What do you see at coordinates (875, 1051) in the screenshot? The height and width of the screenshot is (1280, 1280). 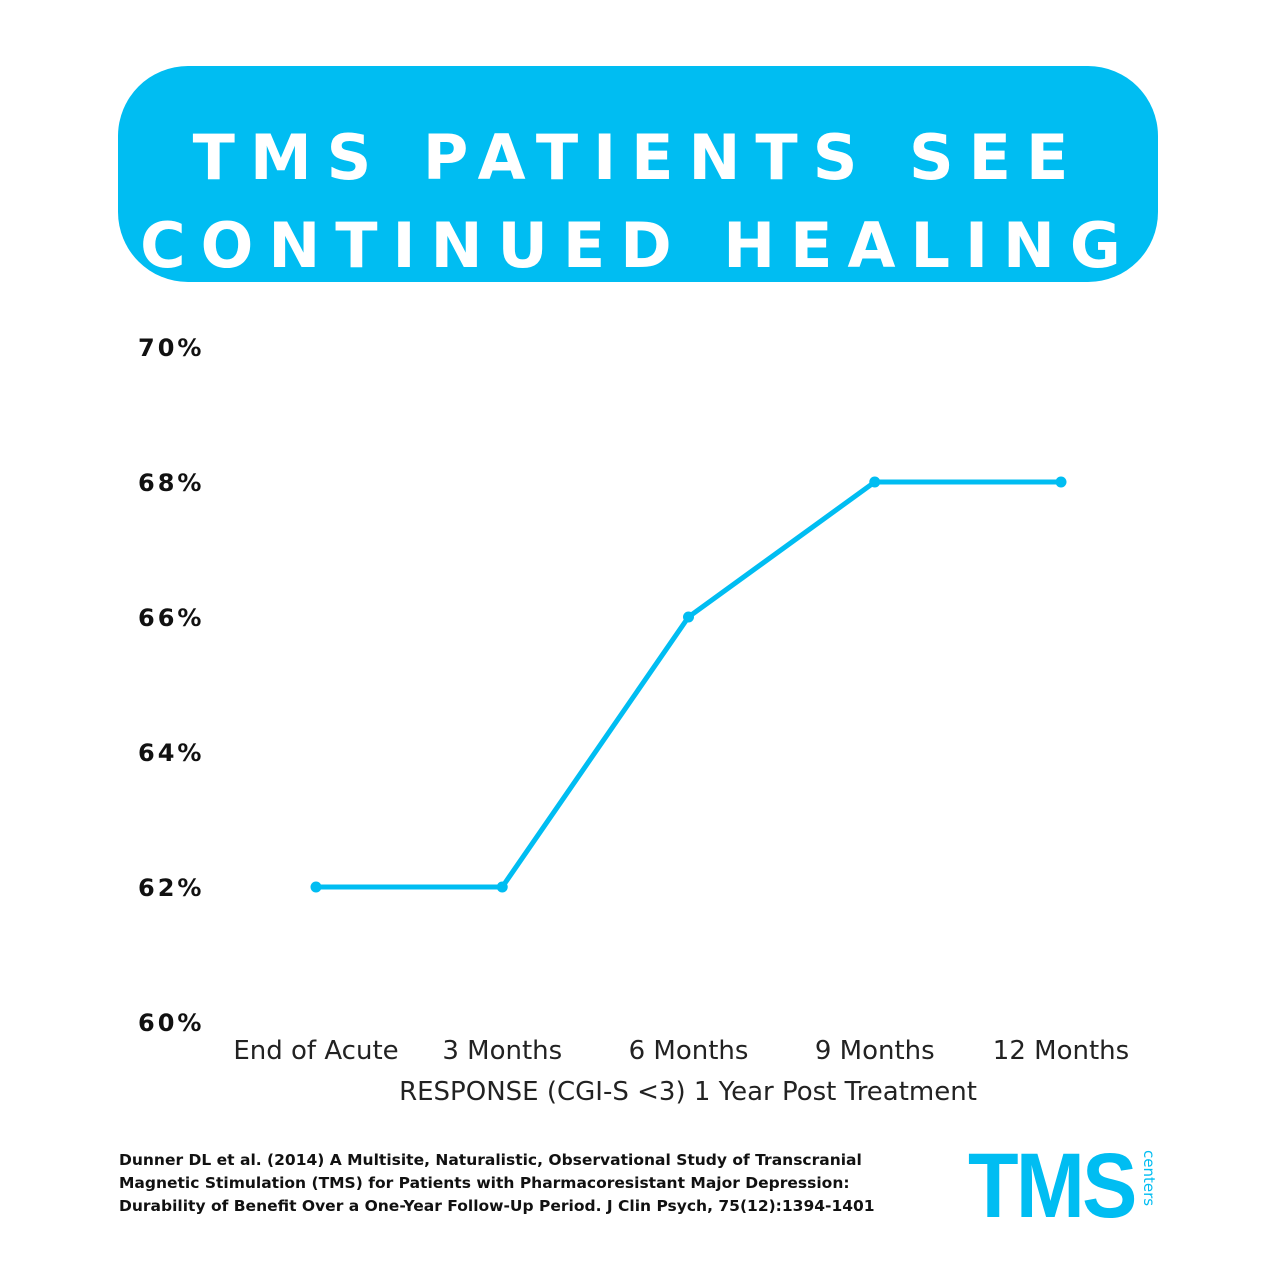 I see `x-tick-label: 9 Months` at bounding box center [875, 1051].